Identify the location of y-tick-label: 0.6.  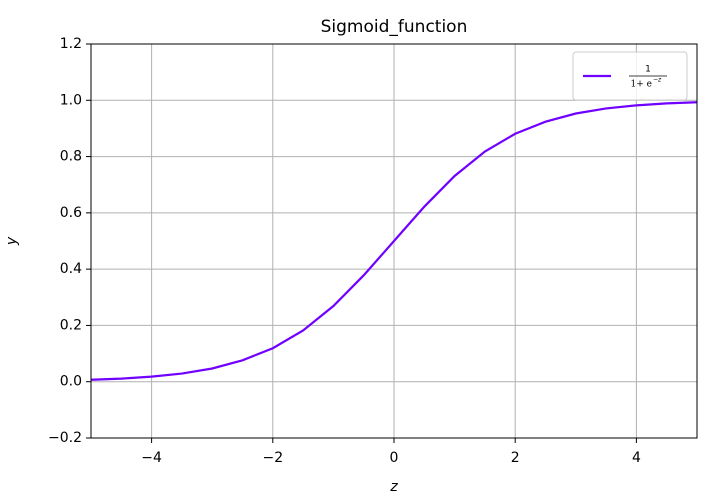
(71, 213).